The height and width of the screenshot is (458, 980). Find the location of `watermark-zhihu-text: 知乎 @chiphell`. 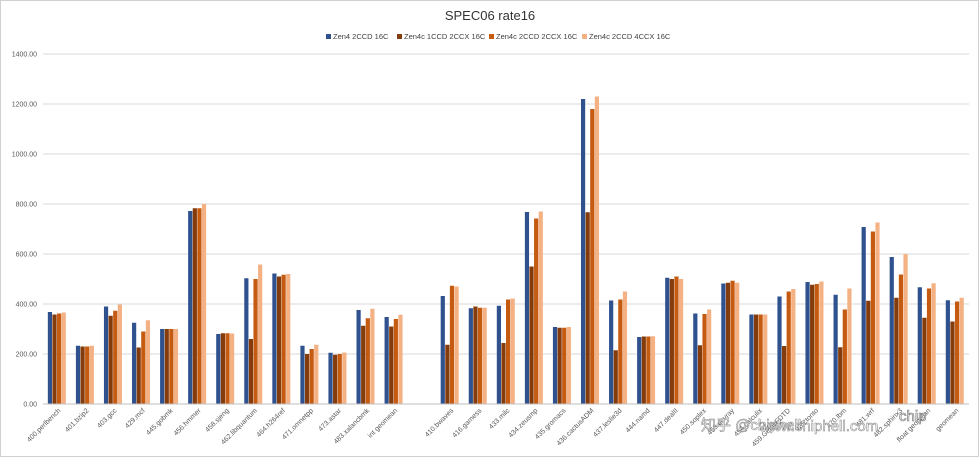

watermark-zhihu-text: 知乎 @chiphell is located at coordinates (751, 425).